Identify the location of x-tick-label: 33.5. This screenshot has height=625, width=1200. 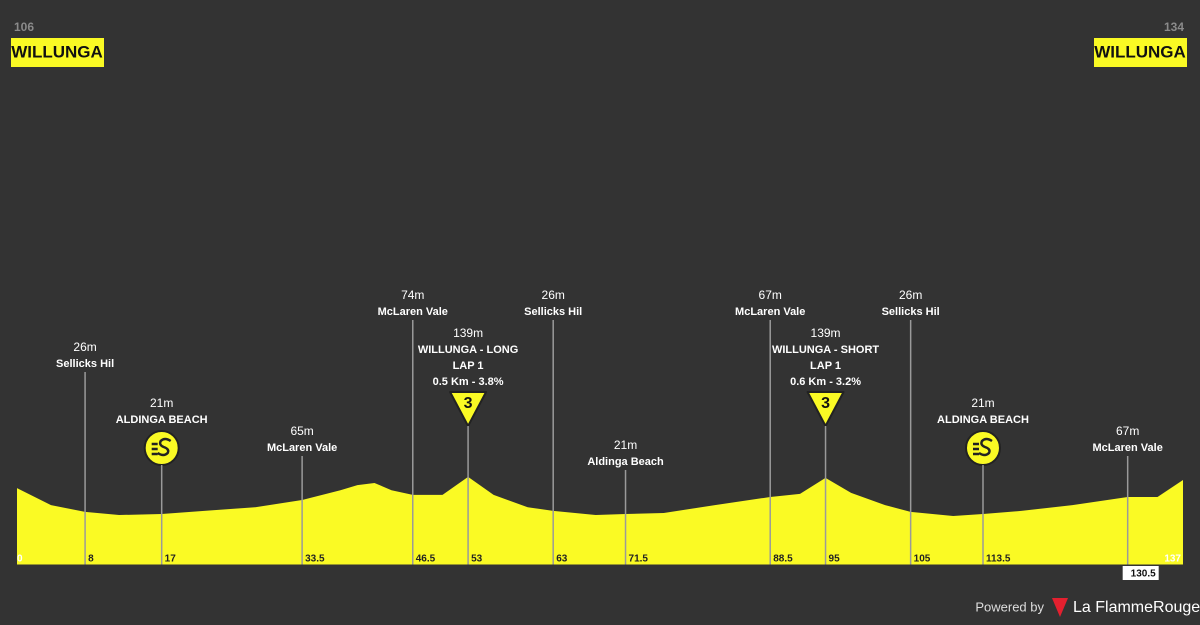
(315, 559).